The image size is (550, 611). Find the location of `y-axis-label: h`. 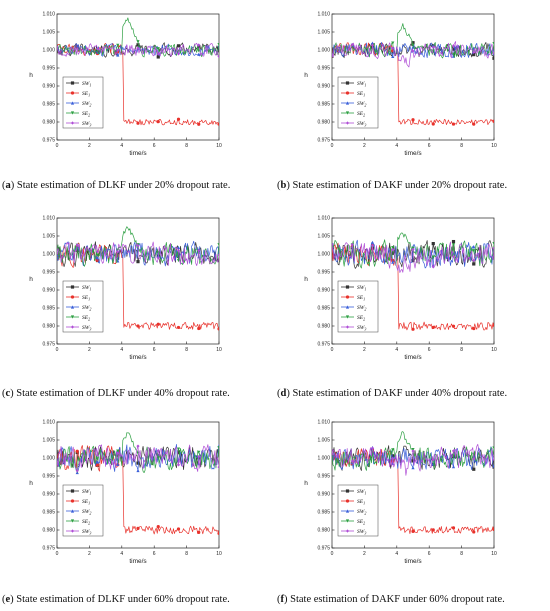

y-axis-label: h is located at coordinates (31, 75).